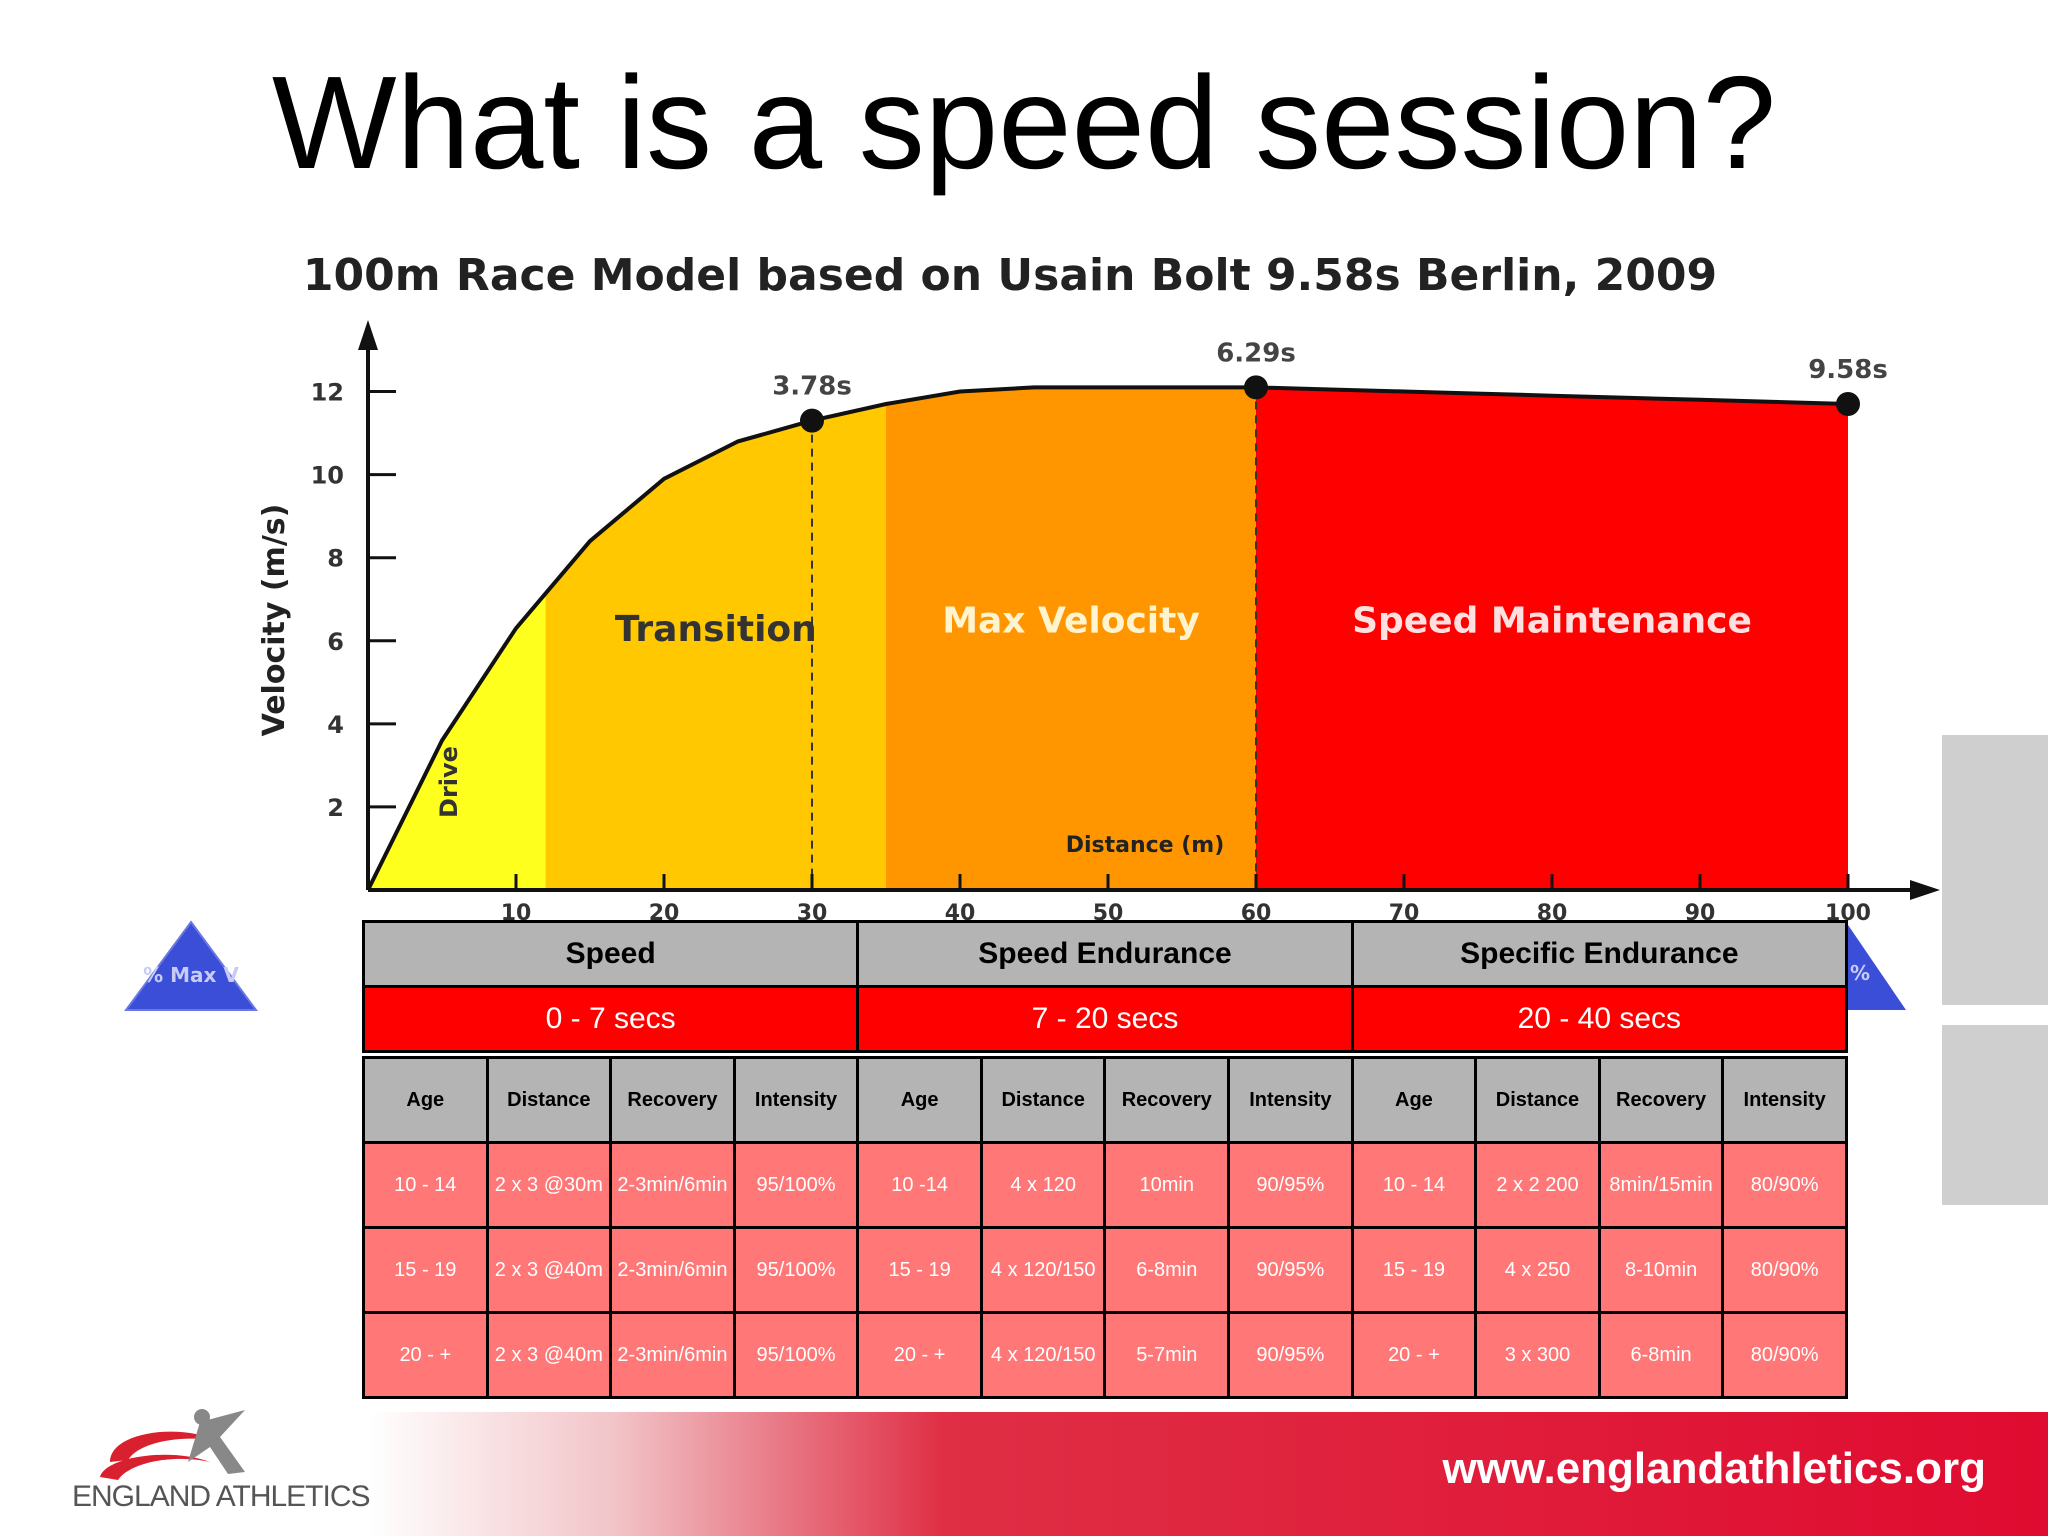 The width and height of the screenshot is (2048, 1536). Describe the element at coordinates (1661, 1270) in the screenshot. I see `table-cell: 8-10min` at that location.